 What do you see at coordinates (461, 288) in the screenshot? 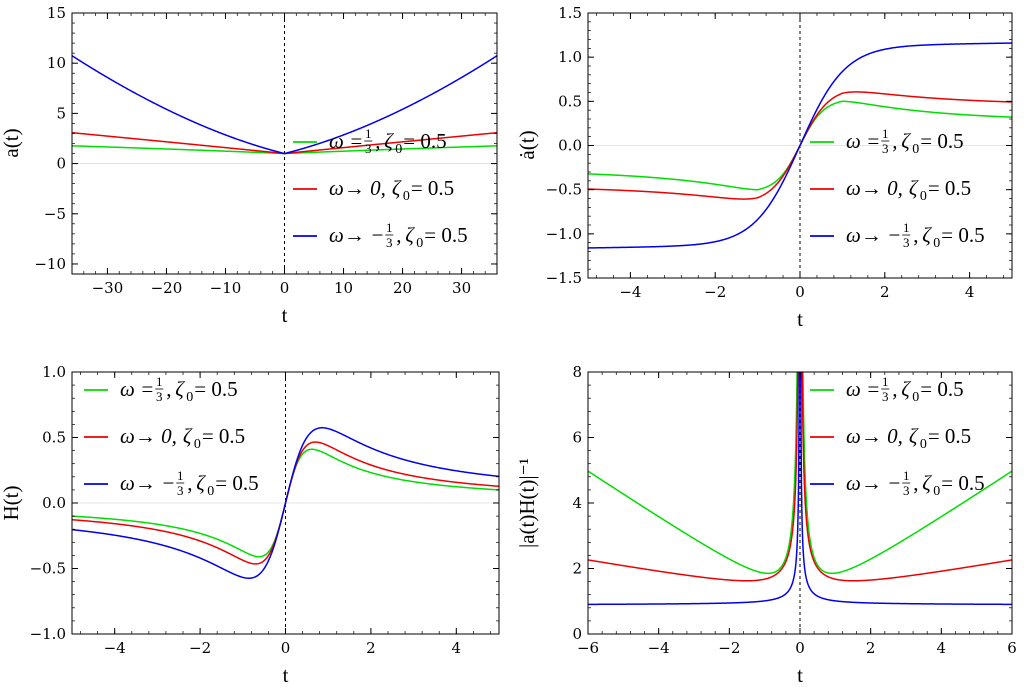
I see `x-tick-label: 30` at bounding box center [461, 288].